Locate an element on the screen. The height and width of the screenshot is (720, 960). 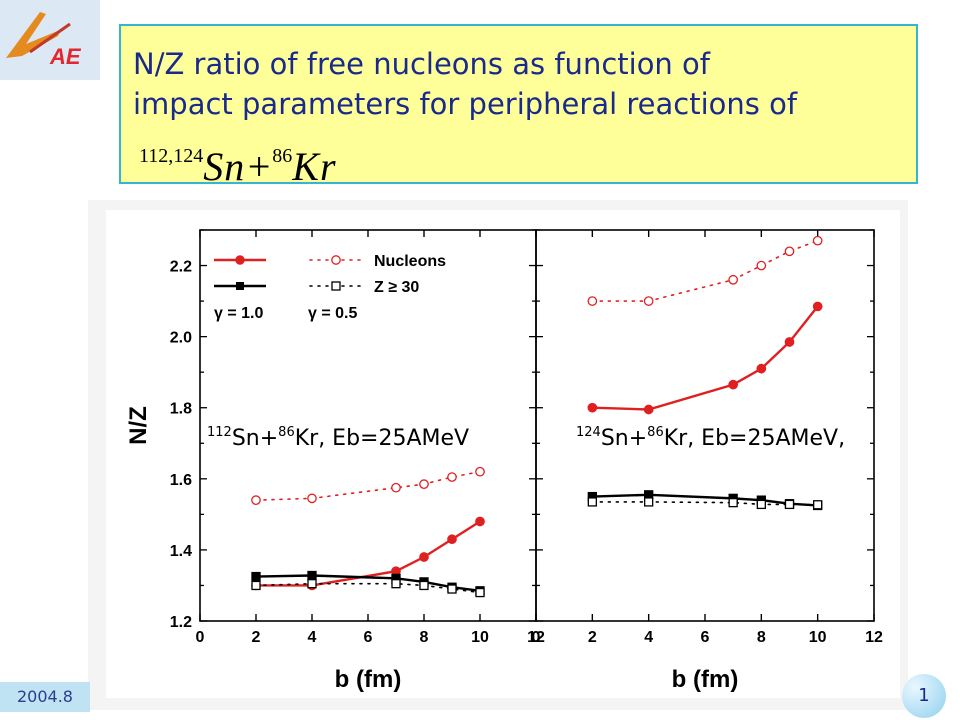
legend-label-nucleons: Nucleons is located at coordinates (410, 261).